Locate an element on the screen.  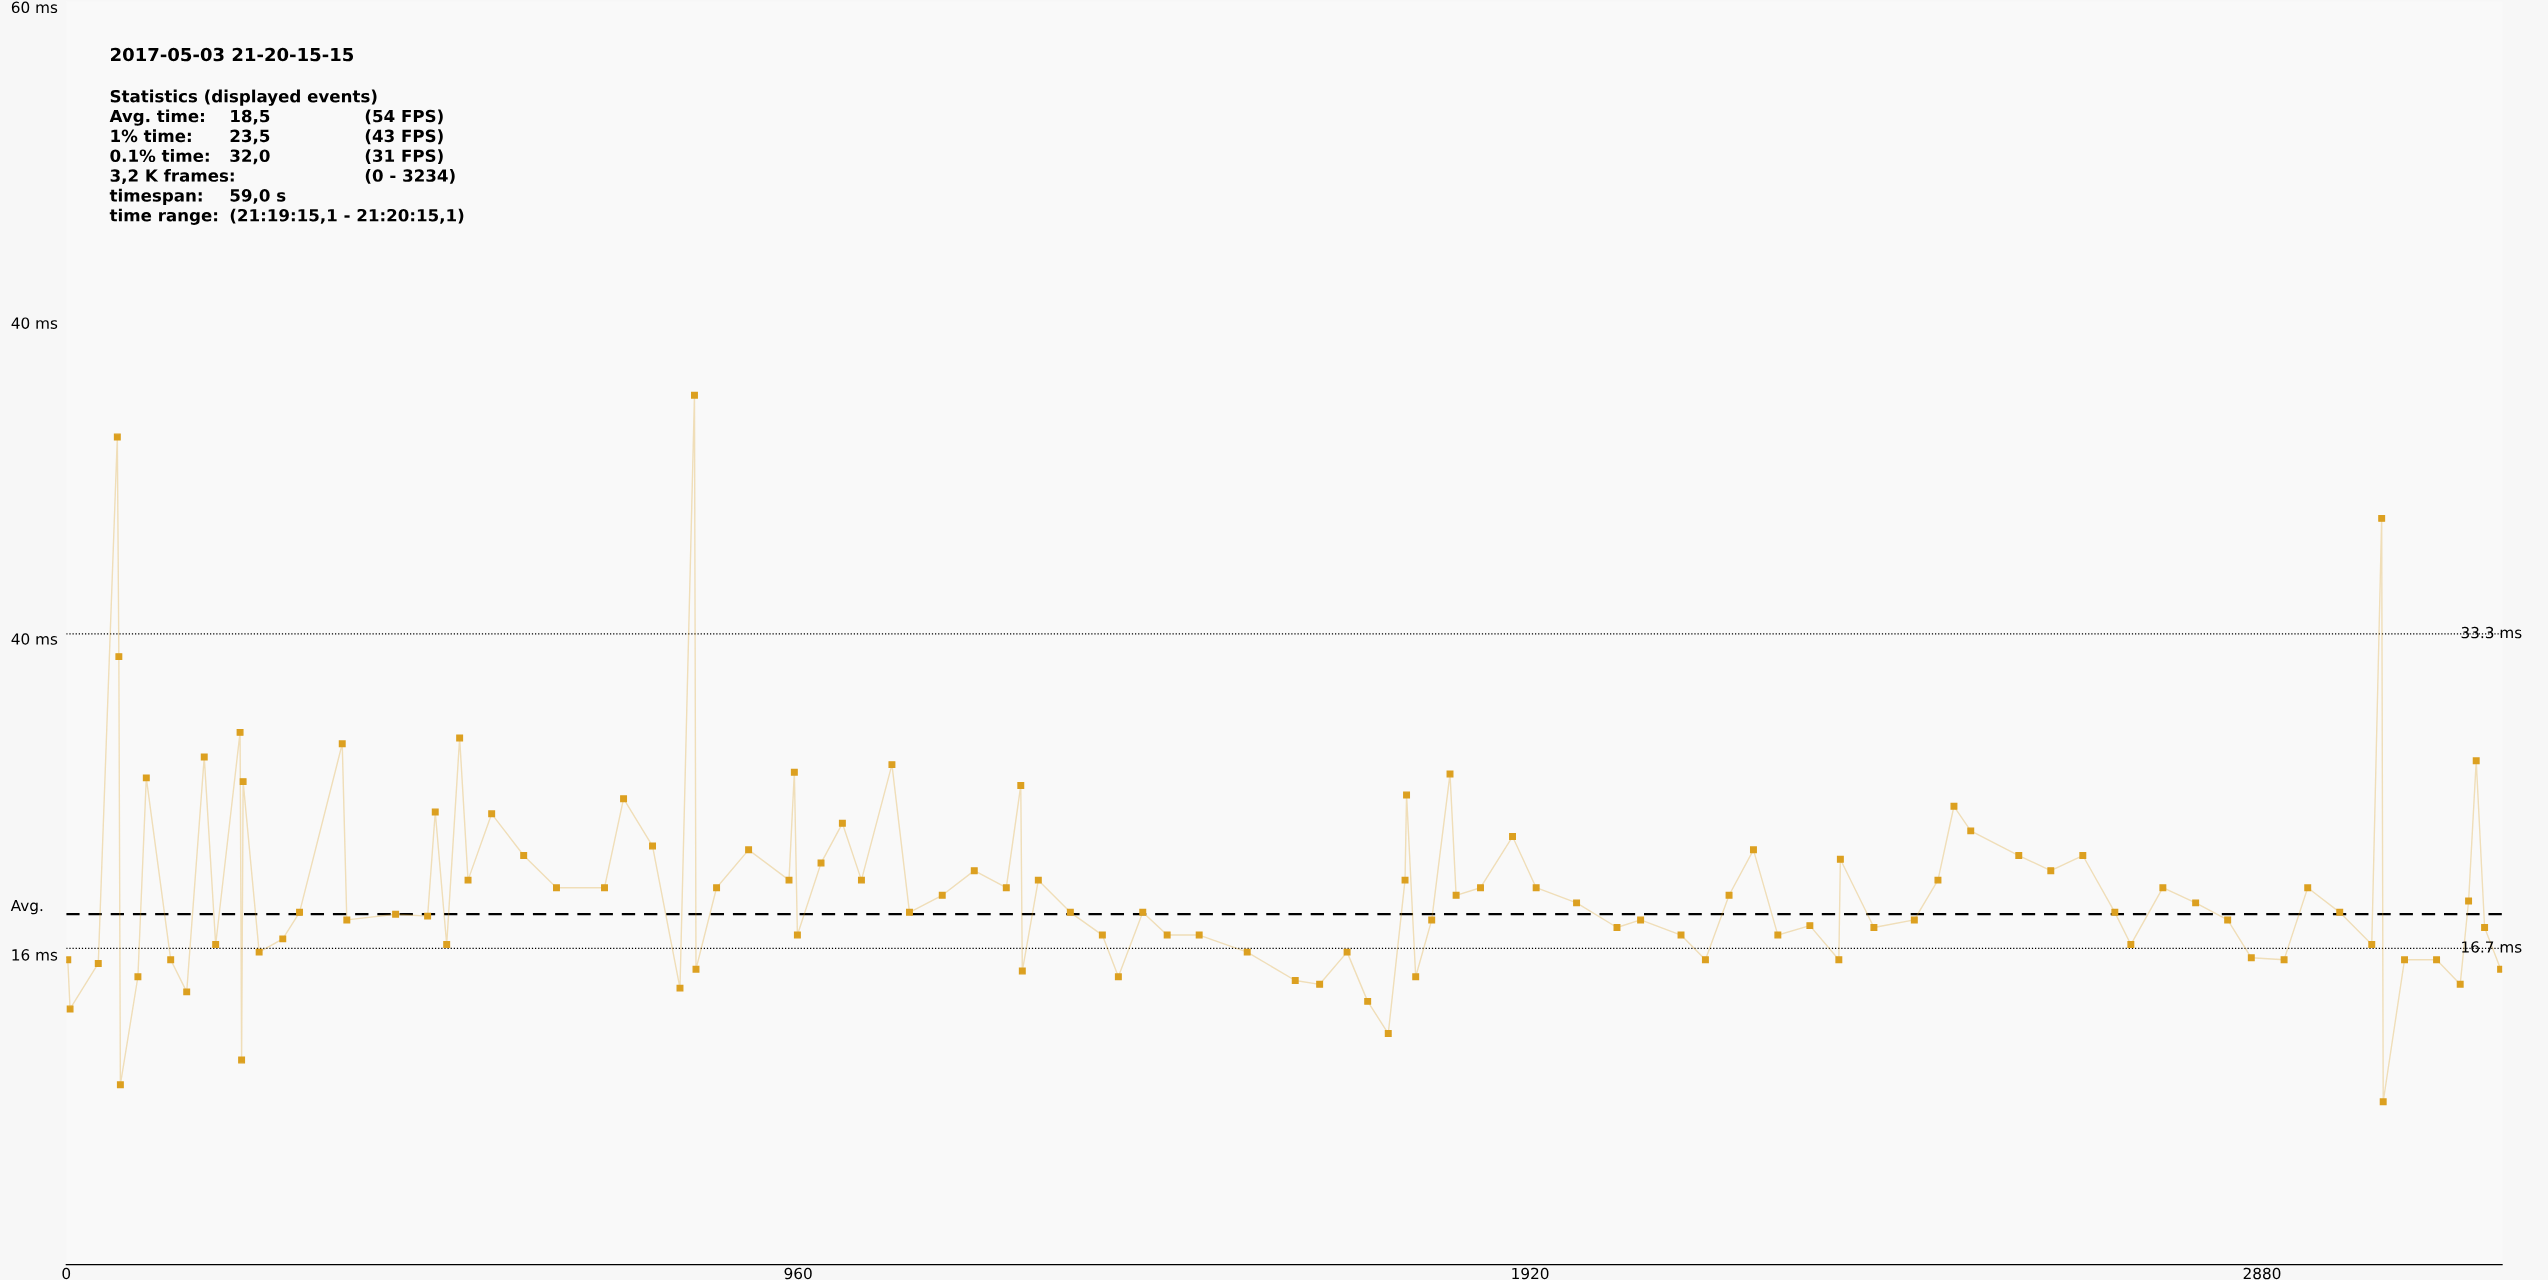
text: timespan: 59,0 s is located at coordinates (197, 196).